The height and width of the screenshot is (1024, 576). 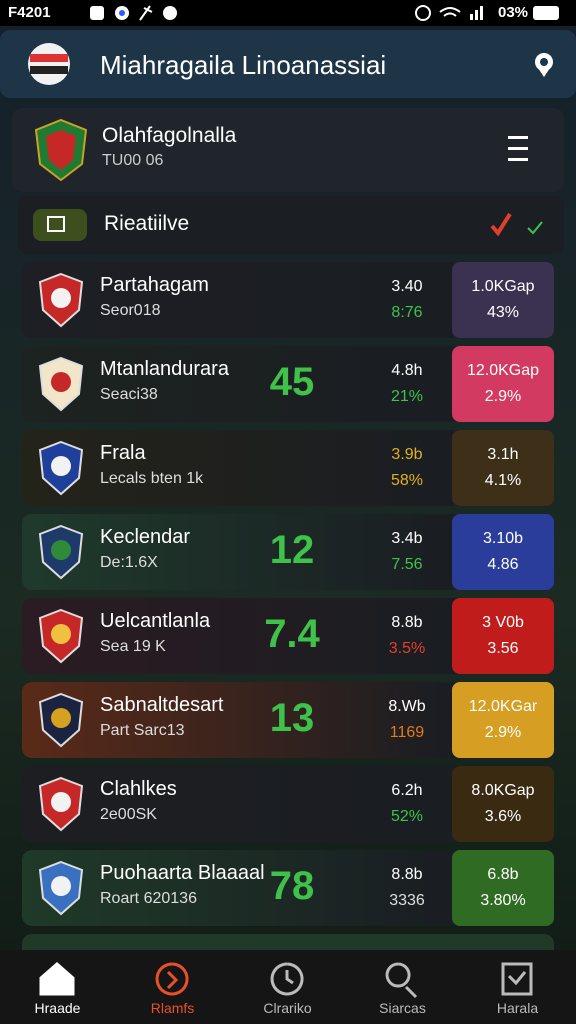 I want to click on stat-box: 3.1h 4.1%, so click(x=503, y=468).